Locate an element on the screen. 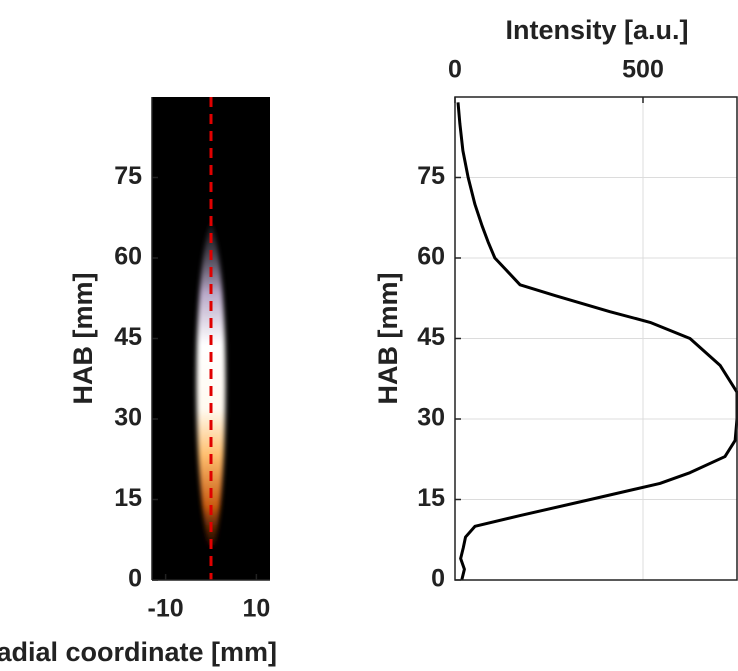 The height and width of the screenshot is (671, 738). x-tick-label: -10 is located at coordinates (166, 609).